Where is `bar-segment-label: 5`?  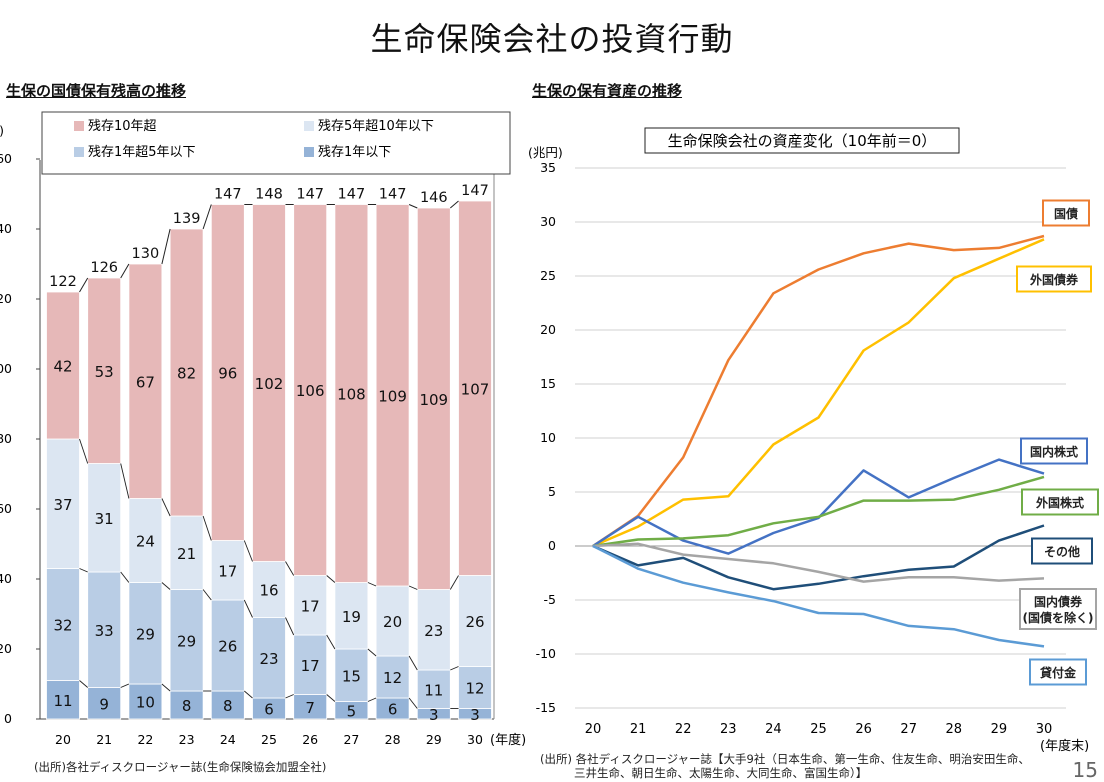 bar-segment-label: 5 is located at coordinates (352, 711).